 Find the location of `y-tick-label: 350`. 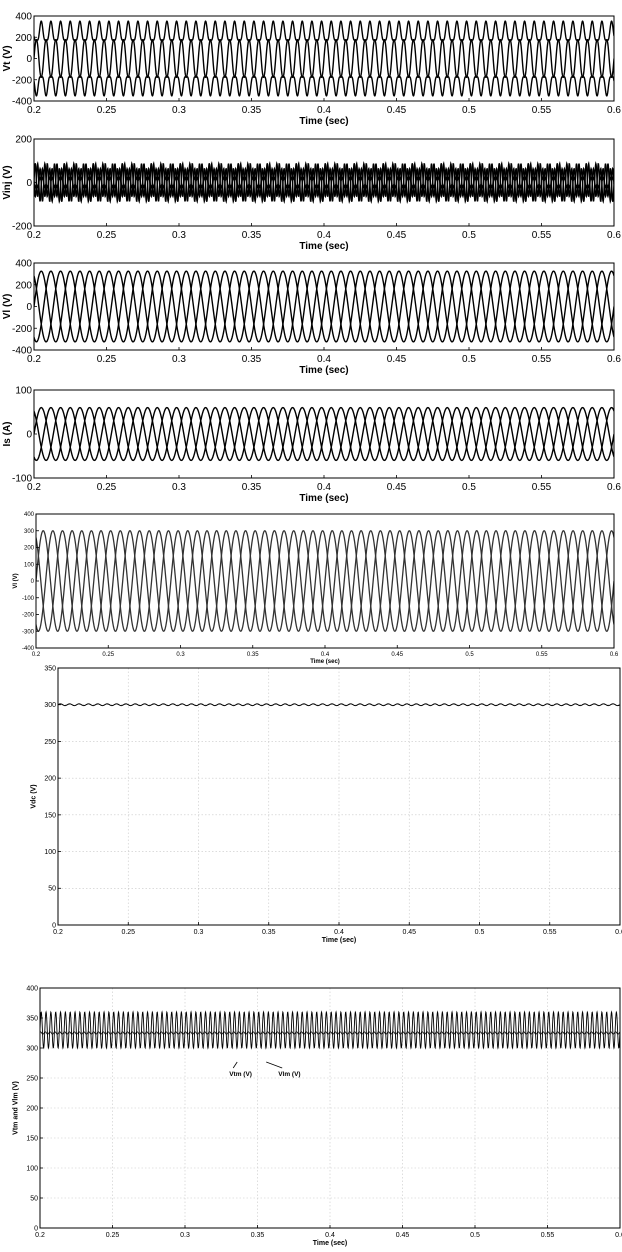

y-tick-label: 350 is located at coordinates (50, 668).